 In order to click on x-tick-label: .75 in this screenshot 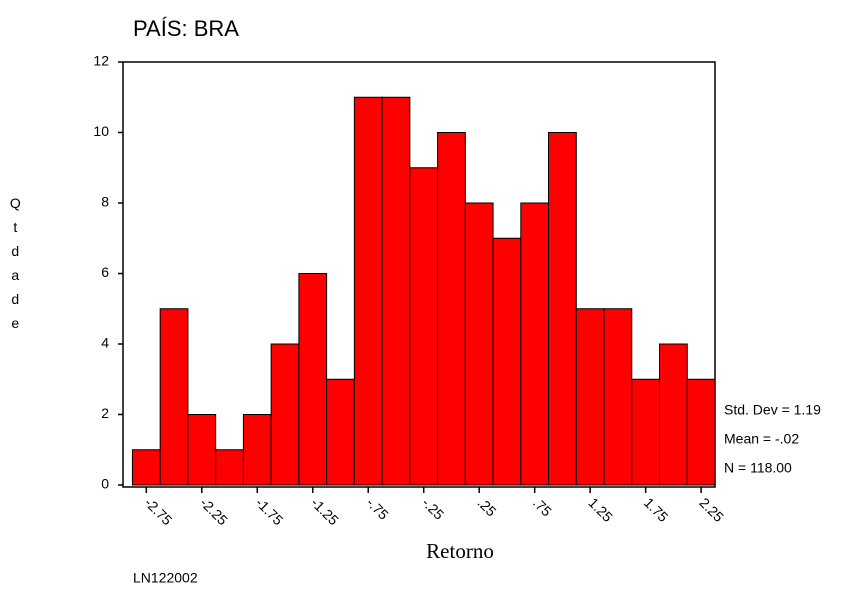, I will do `click(542, 506)`.